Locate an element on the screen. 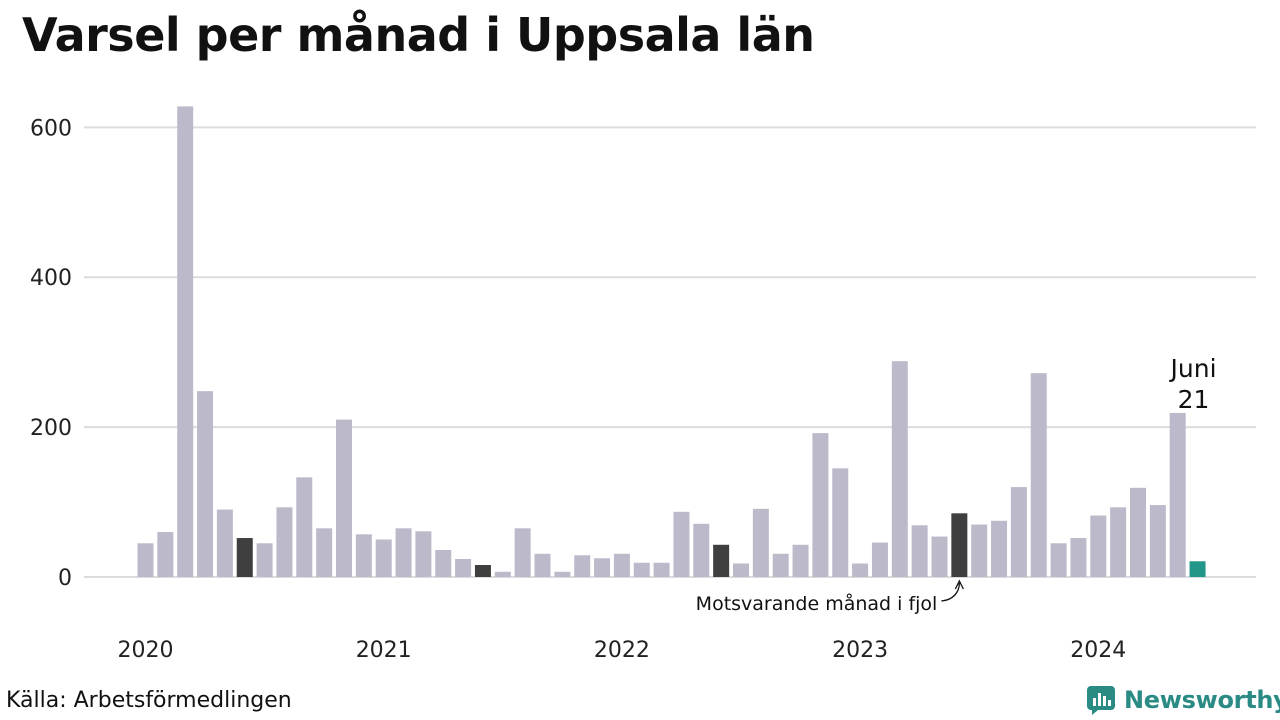 This screenshot has width=1280, height=720. y-axis-ticks: 0 200 400 600 is located at coordinates (51, 353).